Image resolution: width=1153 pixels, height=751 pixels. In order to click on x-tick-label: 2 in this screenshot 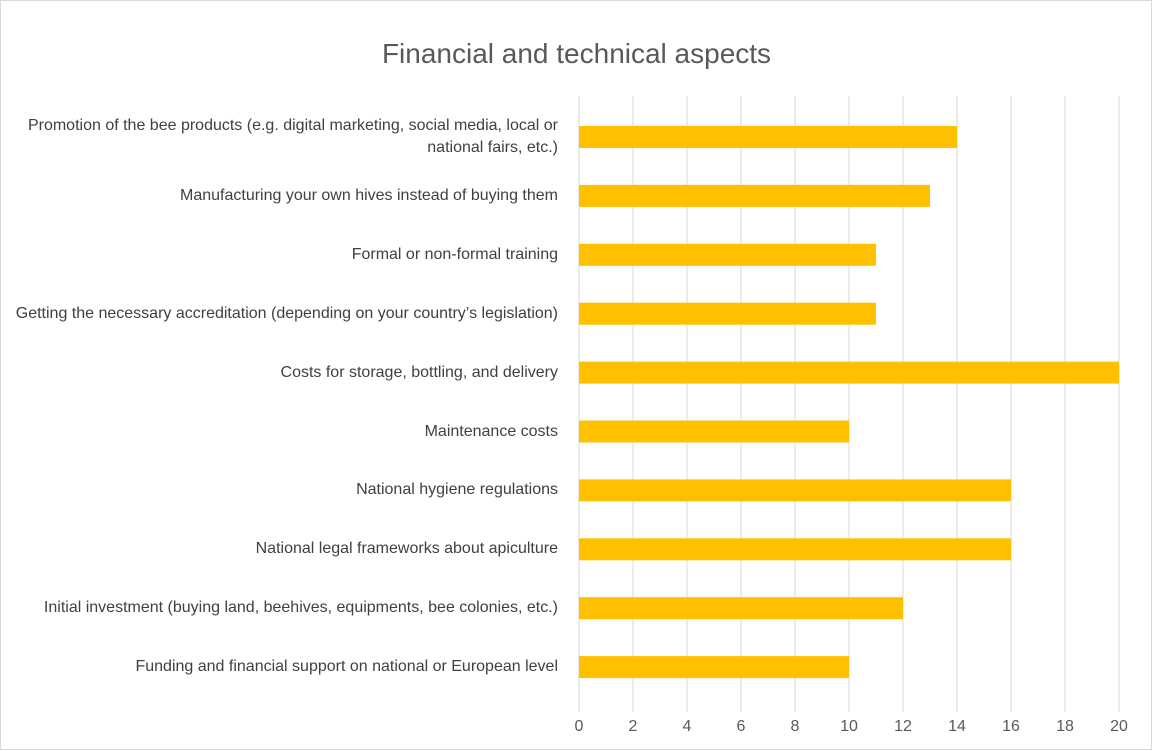, I will do `click(633, 726)`.